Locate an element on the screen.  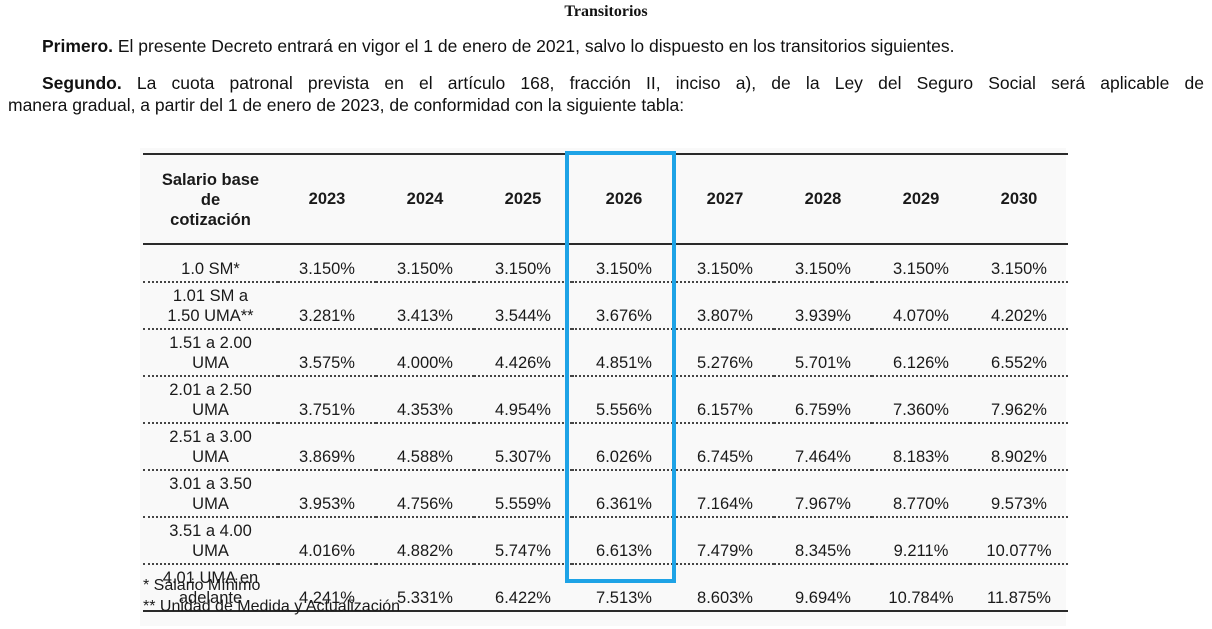
row-label: 3.01 a 3.50 UMA is located at coordinates (210, 494).